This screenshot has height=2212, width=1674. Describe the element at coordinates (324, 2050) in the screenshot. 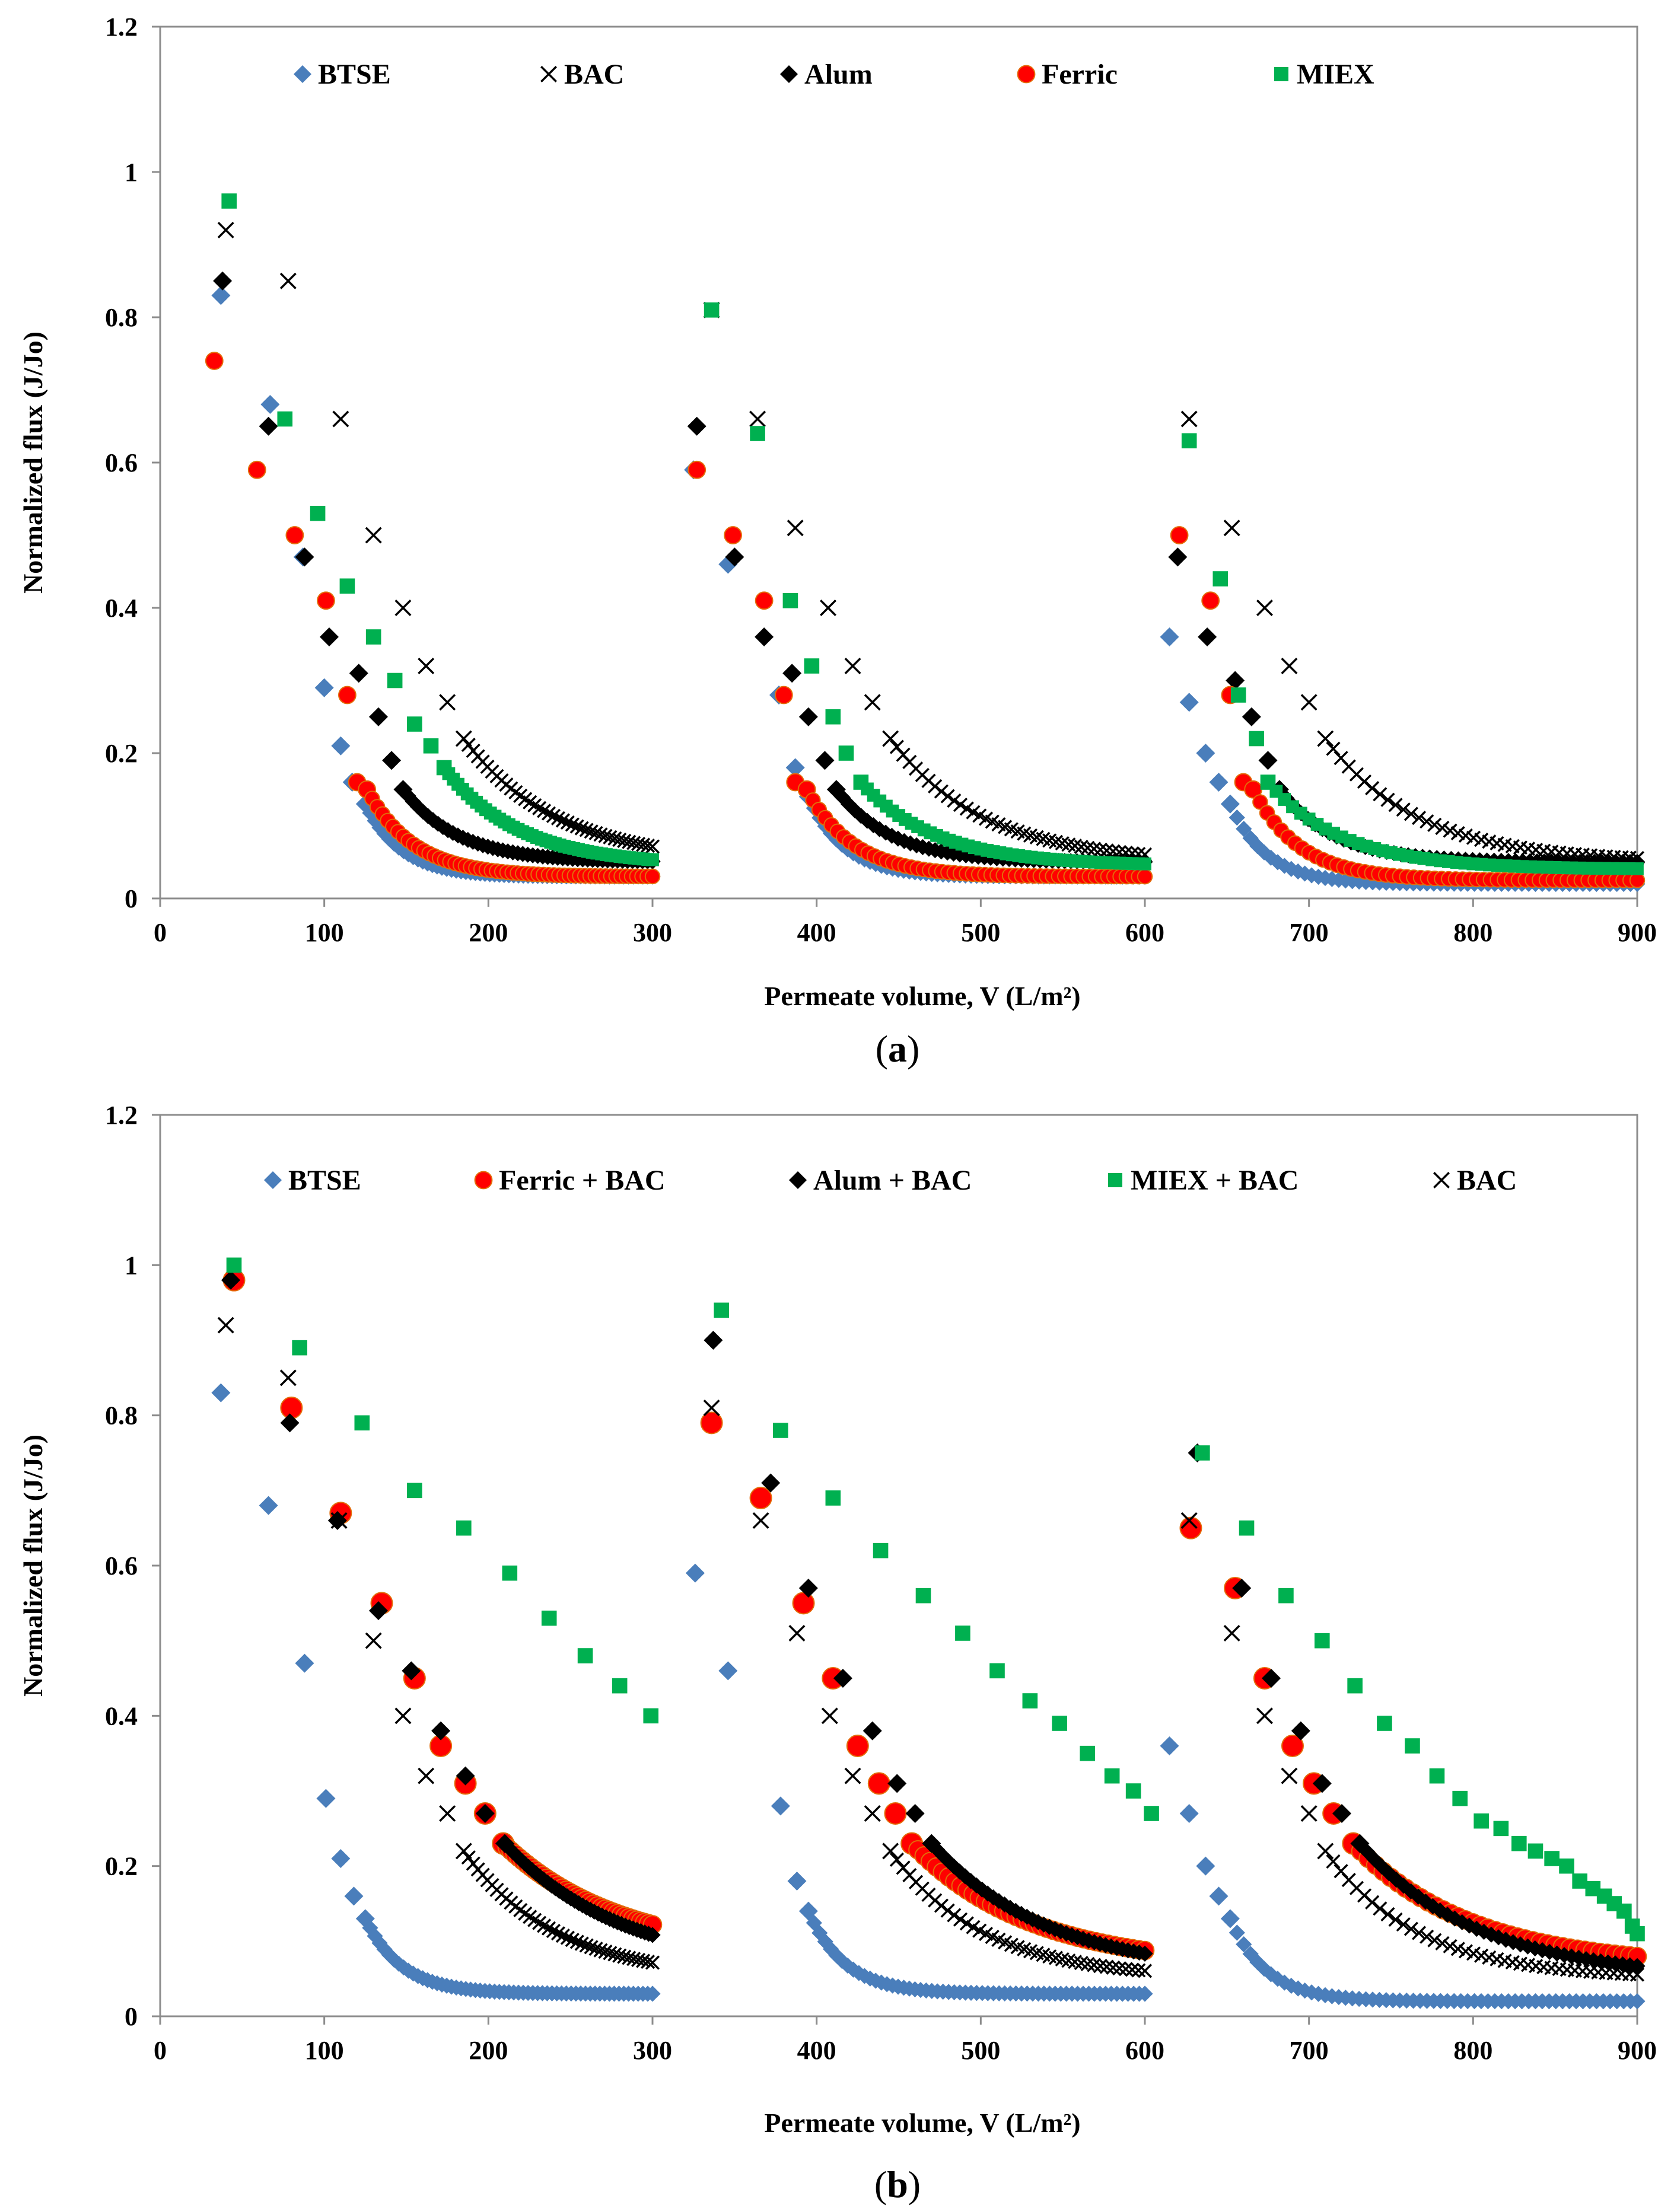

I see `x-tick-label: 100` at that location.